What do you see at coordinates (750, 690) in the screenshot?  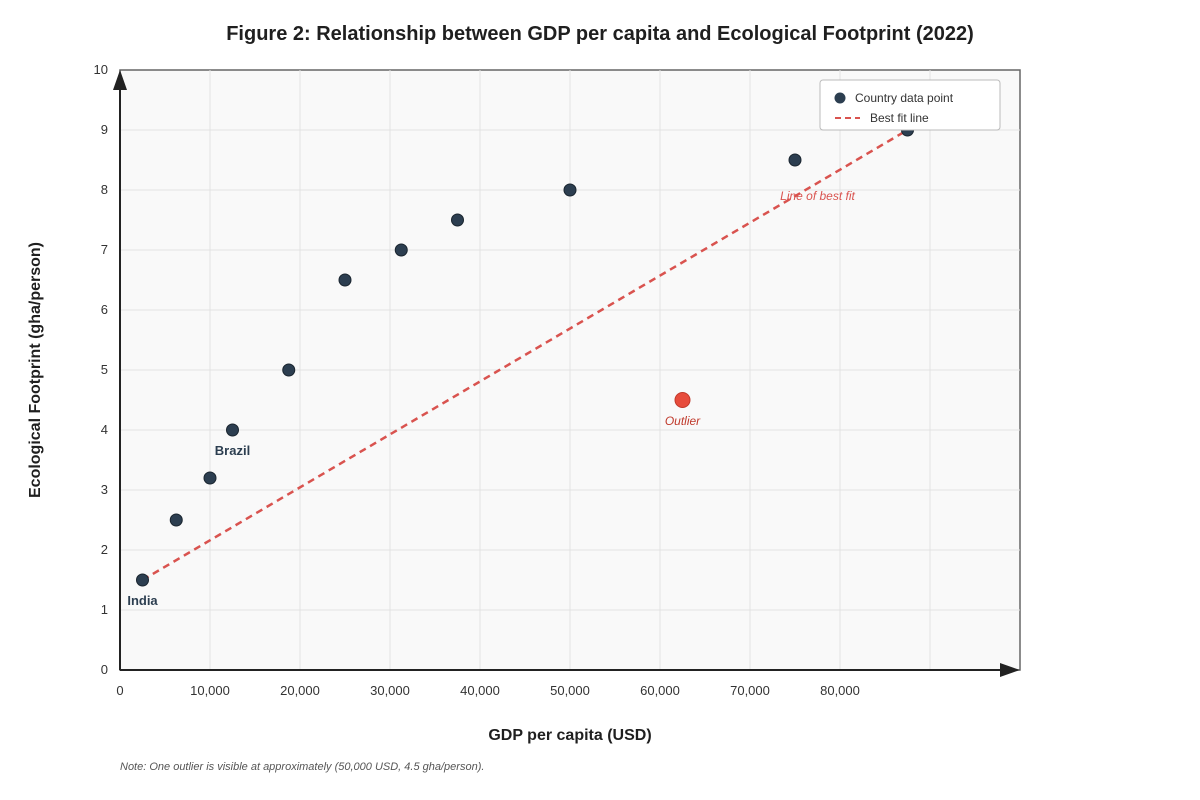 I see `x-tick-label: 70,000` at bounding box center [750, 690].